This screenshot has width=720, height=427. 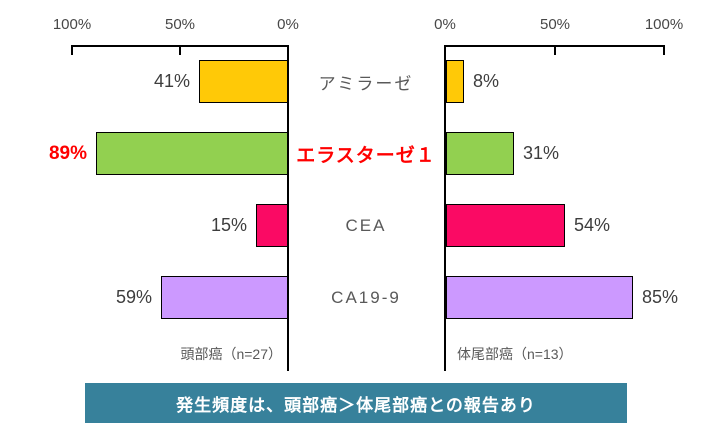 What do you see at coordinates (67, 153) in the screenshot?
I see `left-bar-value-1: 89%` at bounding box center [67, 153].